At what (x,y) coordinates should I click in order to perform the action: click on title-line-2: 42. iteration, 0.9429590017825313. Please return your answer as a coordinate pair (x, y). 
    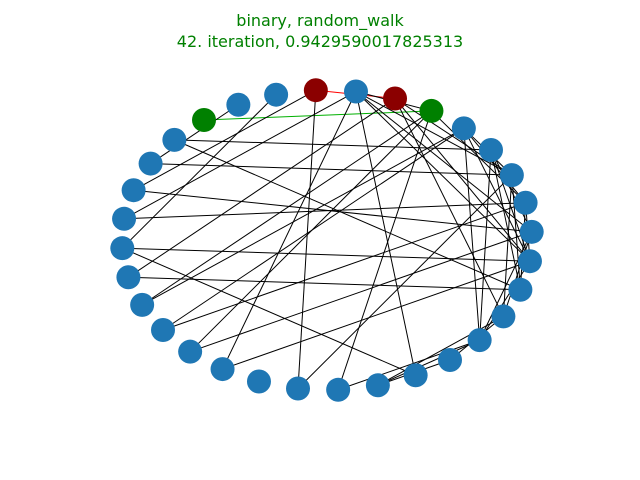
    Looking at the image, I should click on (320, 41).